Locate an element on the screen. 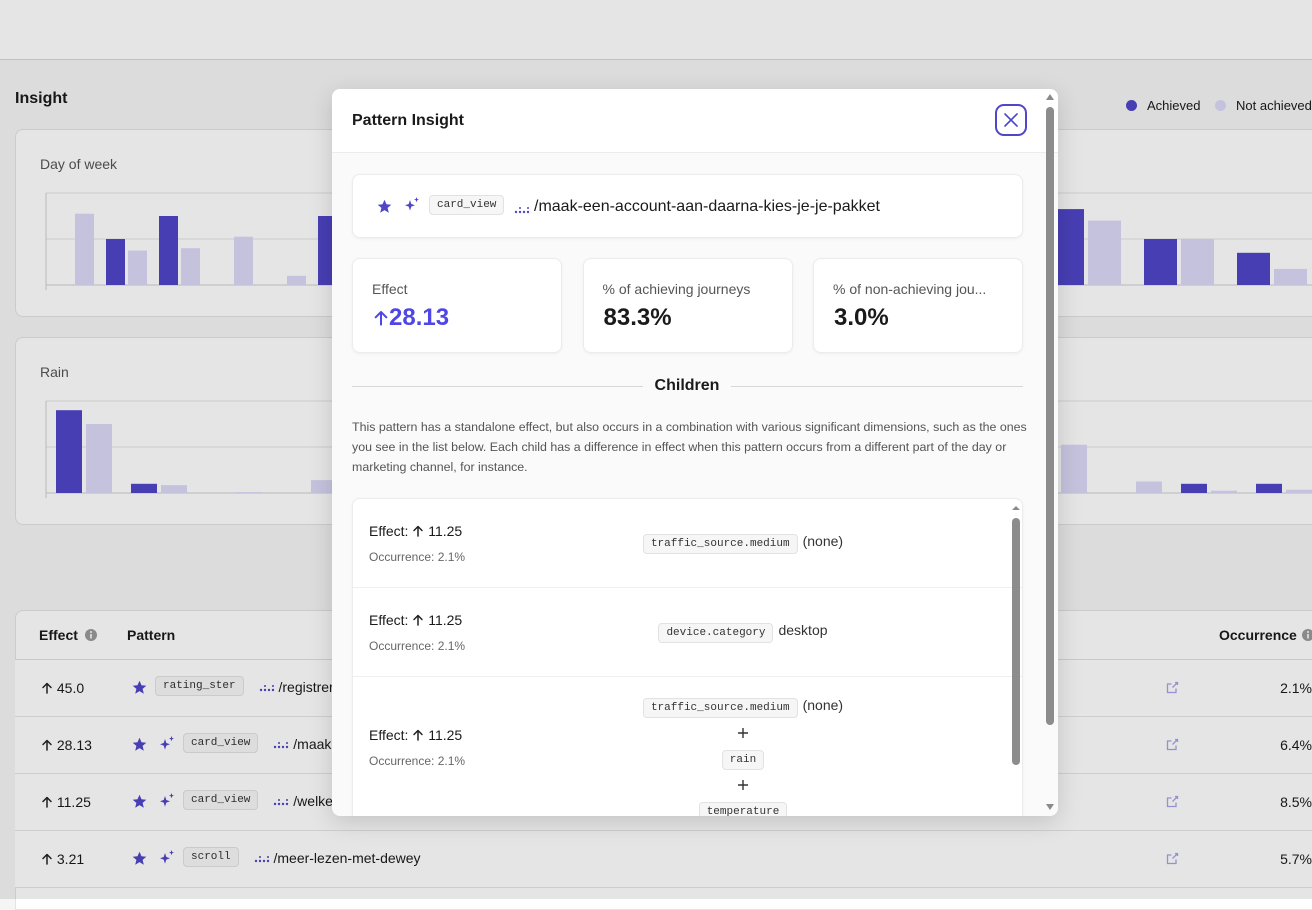  effect-cell: 45.0 is located at coordinates (62, 688).